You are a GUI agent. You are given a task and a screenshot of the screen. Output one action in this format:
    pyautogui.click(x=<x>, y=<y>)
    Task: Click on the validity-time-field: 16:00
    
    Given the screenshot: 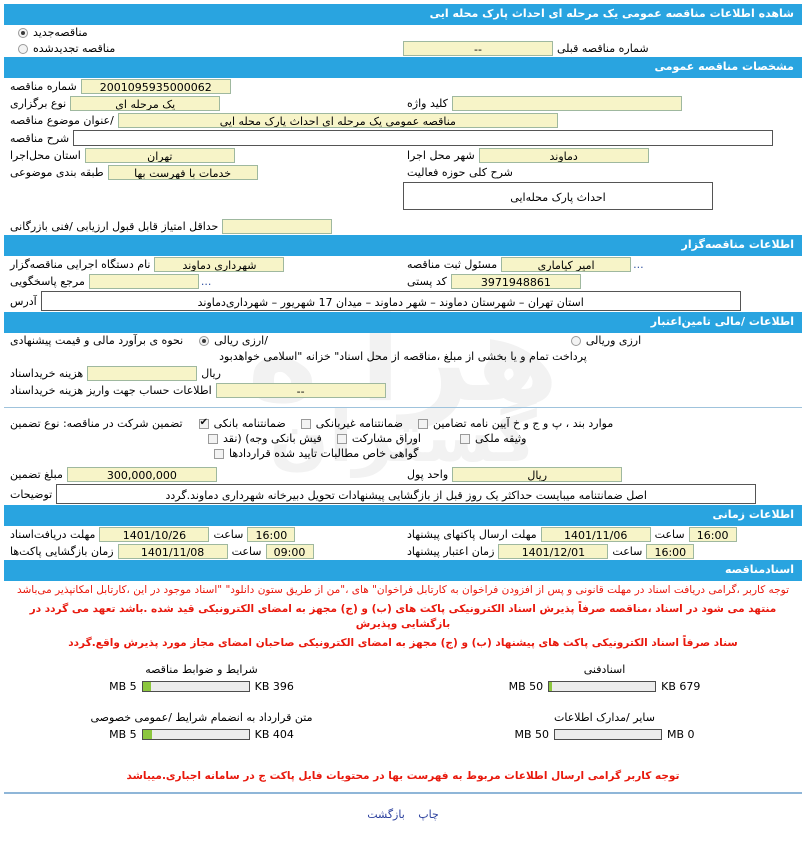 What is the action you would take?
    pyautogui.click(x=670, y=551)
    